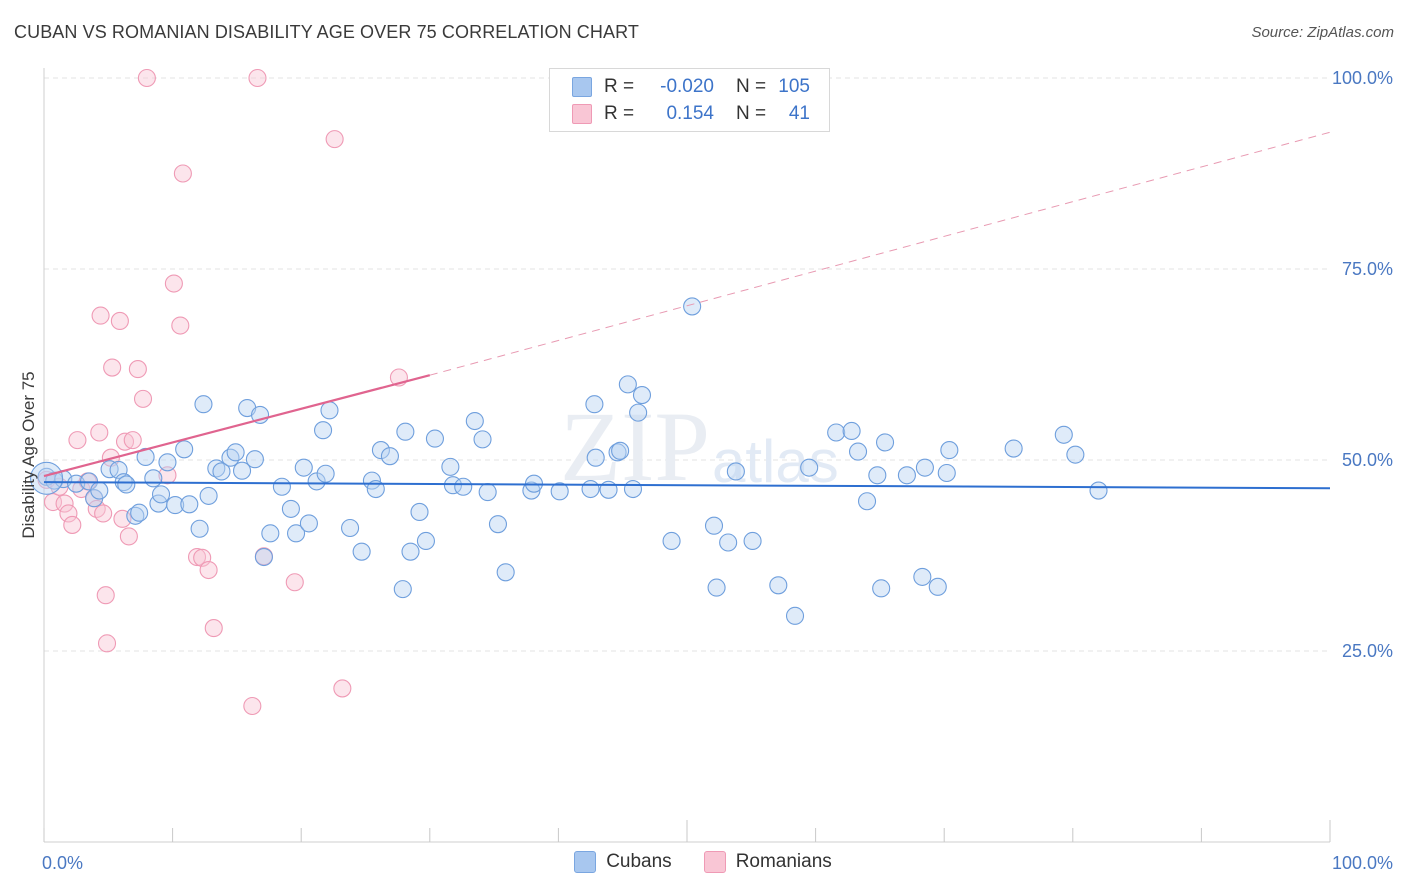 This screenshot has width=1406, height=892. What do you see at coordinates (623, 862) in the screenshot?
I see `legend-item-cubans: Cubans` at bounding box center [623, 862].